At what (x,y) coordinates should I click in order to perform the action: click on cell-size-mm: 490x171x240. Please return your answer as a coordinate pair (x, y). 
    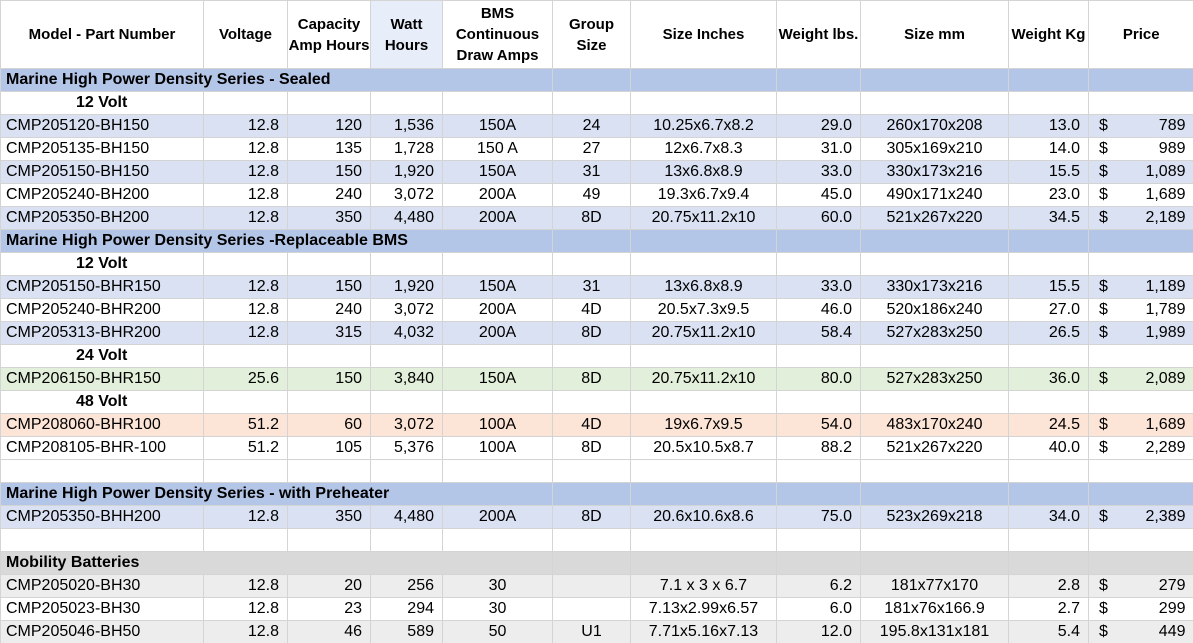
    Looking at the image, I should click on (934, 195).